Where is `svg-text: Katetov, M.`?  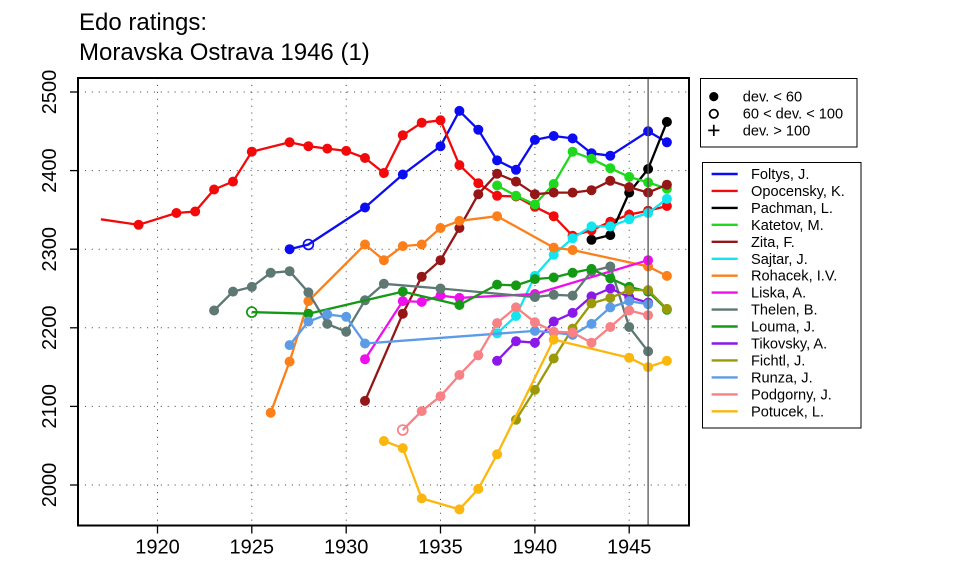 svg-text: Katetov, M. is located at coordinates (787, 226).